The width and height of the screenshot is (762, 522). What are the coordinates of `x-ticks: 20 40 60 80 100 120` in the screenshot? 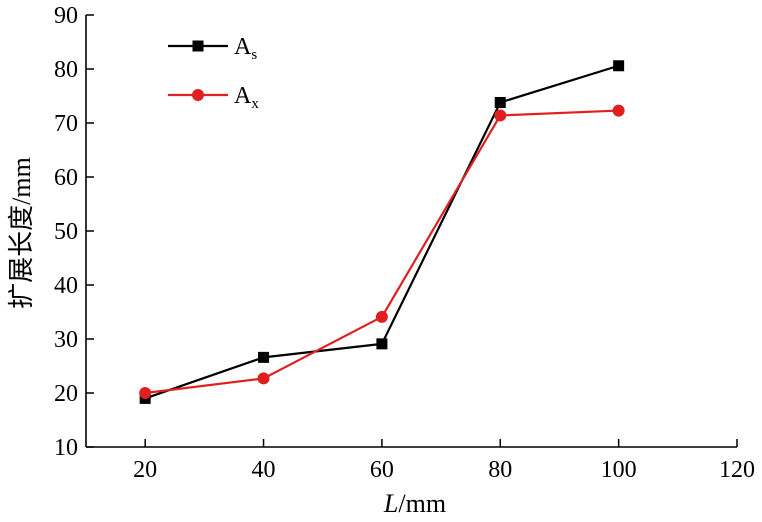 It's located at (444, 461).